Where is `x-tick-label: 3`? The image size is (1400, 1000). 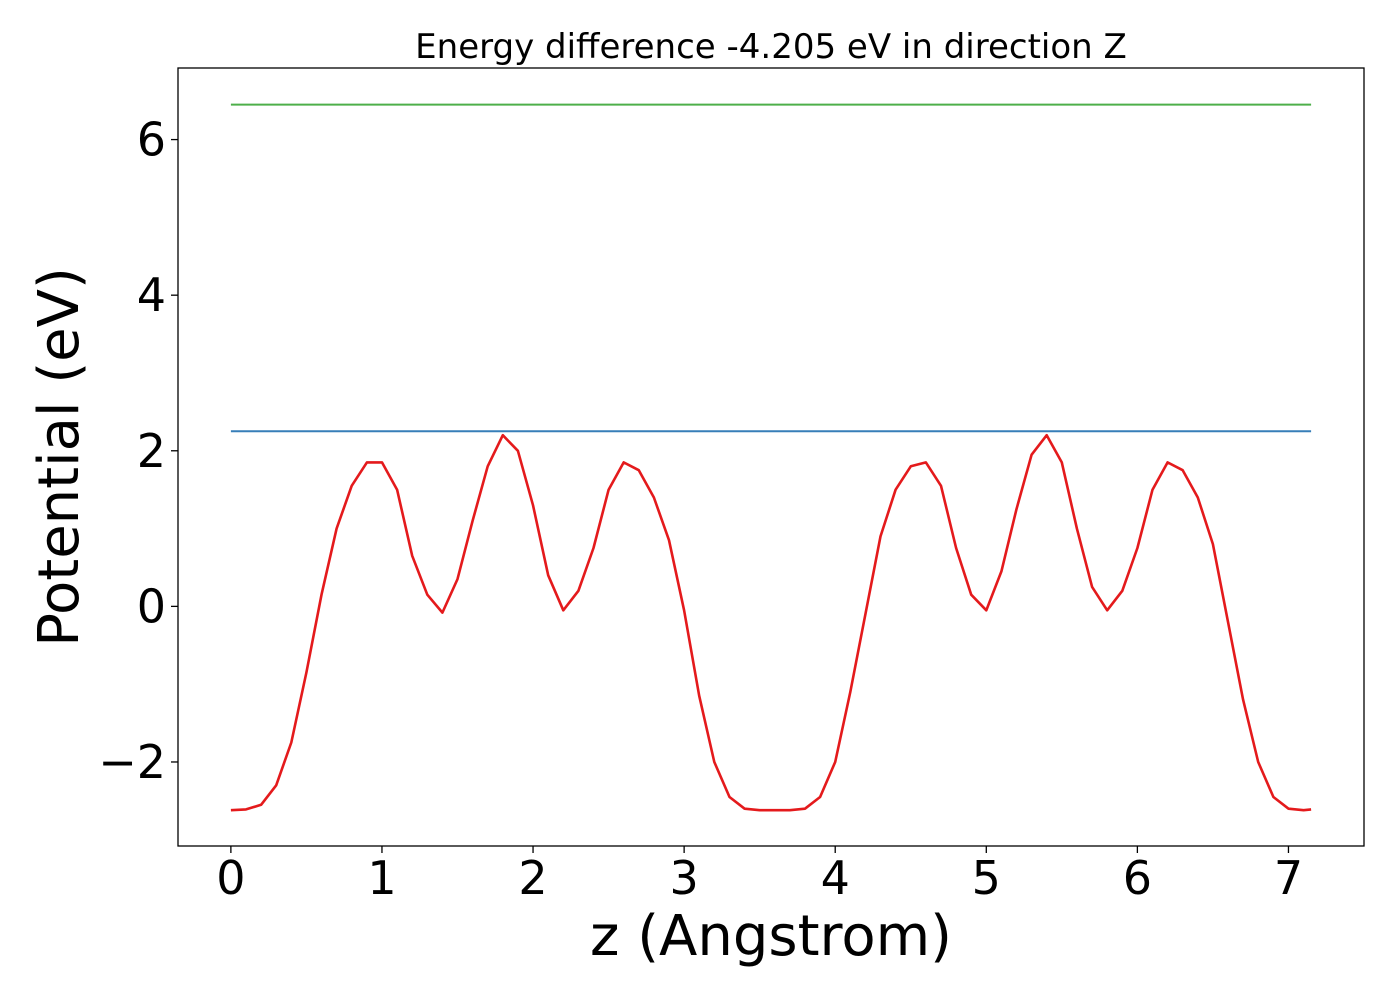
x-tick-label: 3 is located at coordinates (683, 878).